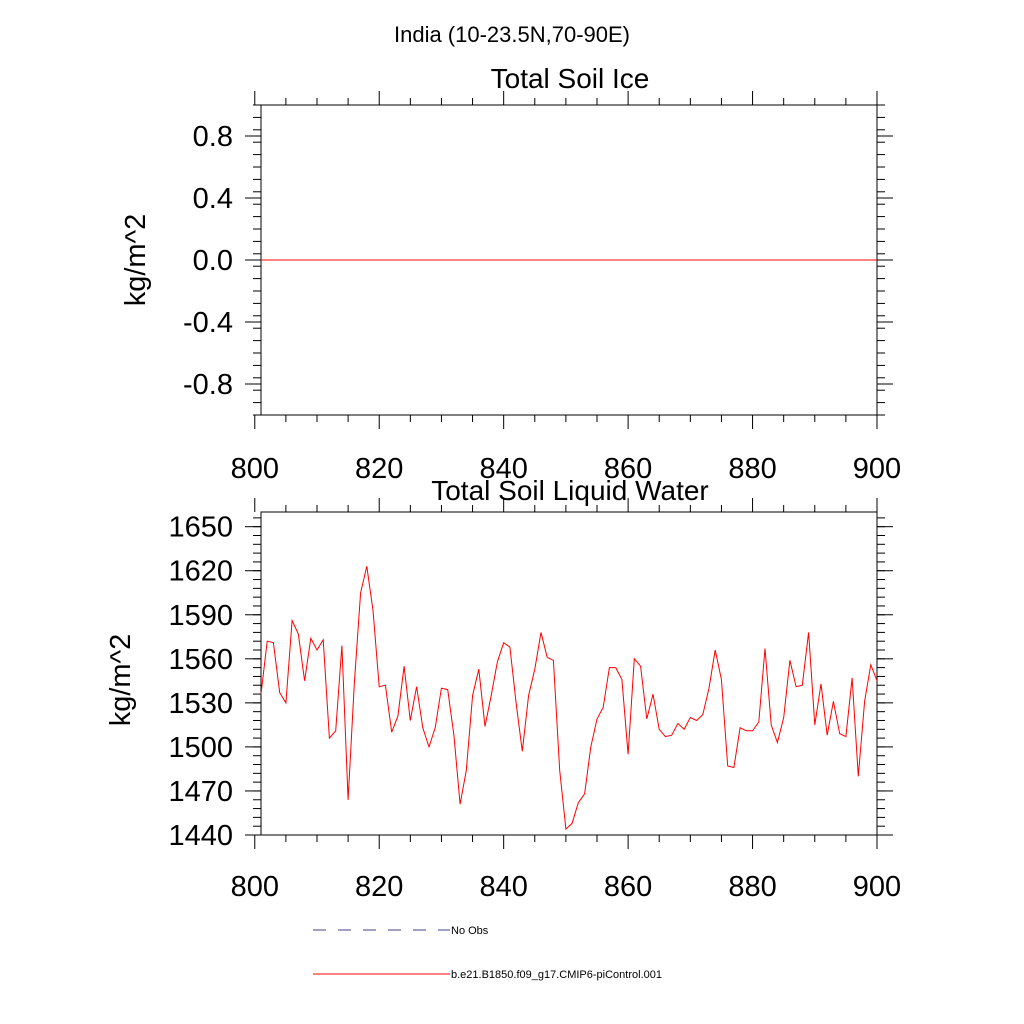 Image resolution: width=1024 pixels, height=1024 pixels. What do you see at coordinates (512, 34) in the screenshot?
I see `figure-main-title: India (10-23.5N,70-90E)` at bounding box center [512, 34].